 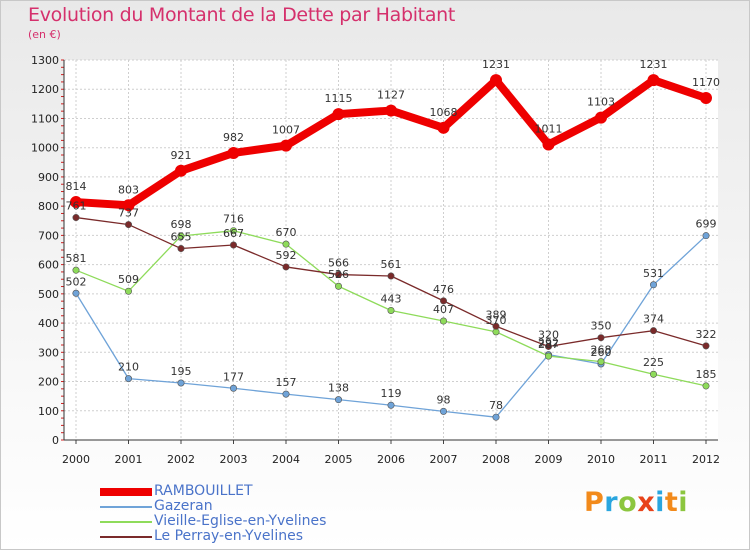 I want to click on x-tick-label: 2009, so click(x=549, y=459).